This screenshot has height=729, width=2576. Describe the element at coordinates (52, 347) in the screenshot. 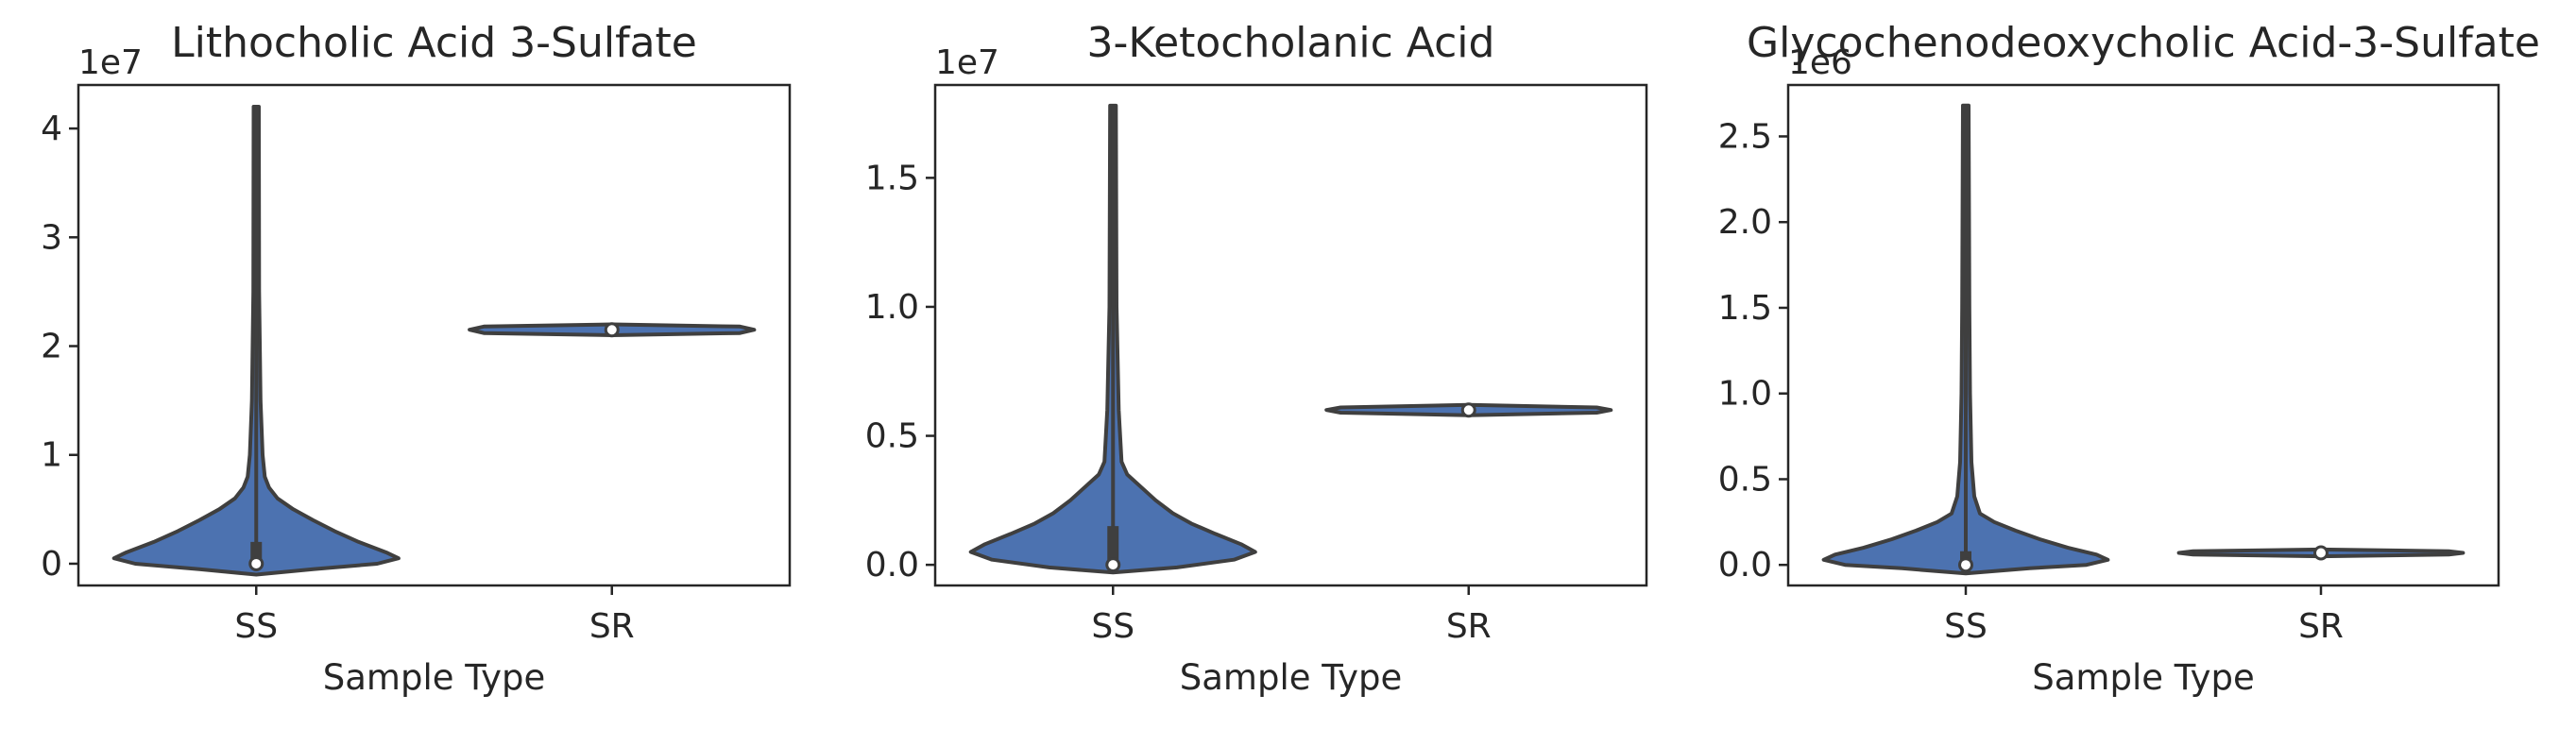

I see `y-tick-label: 2` at that location.